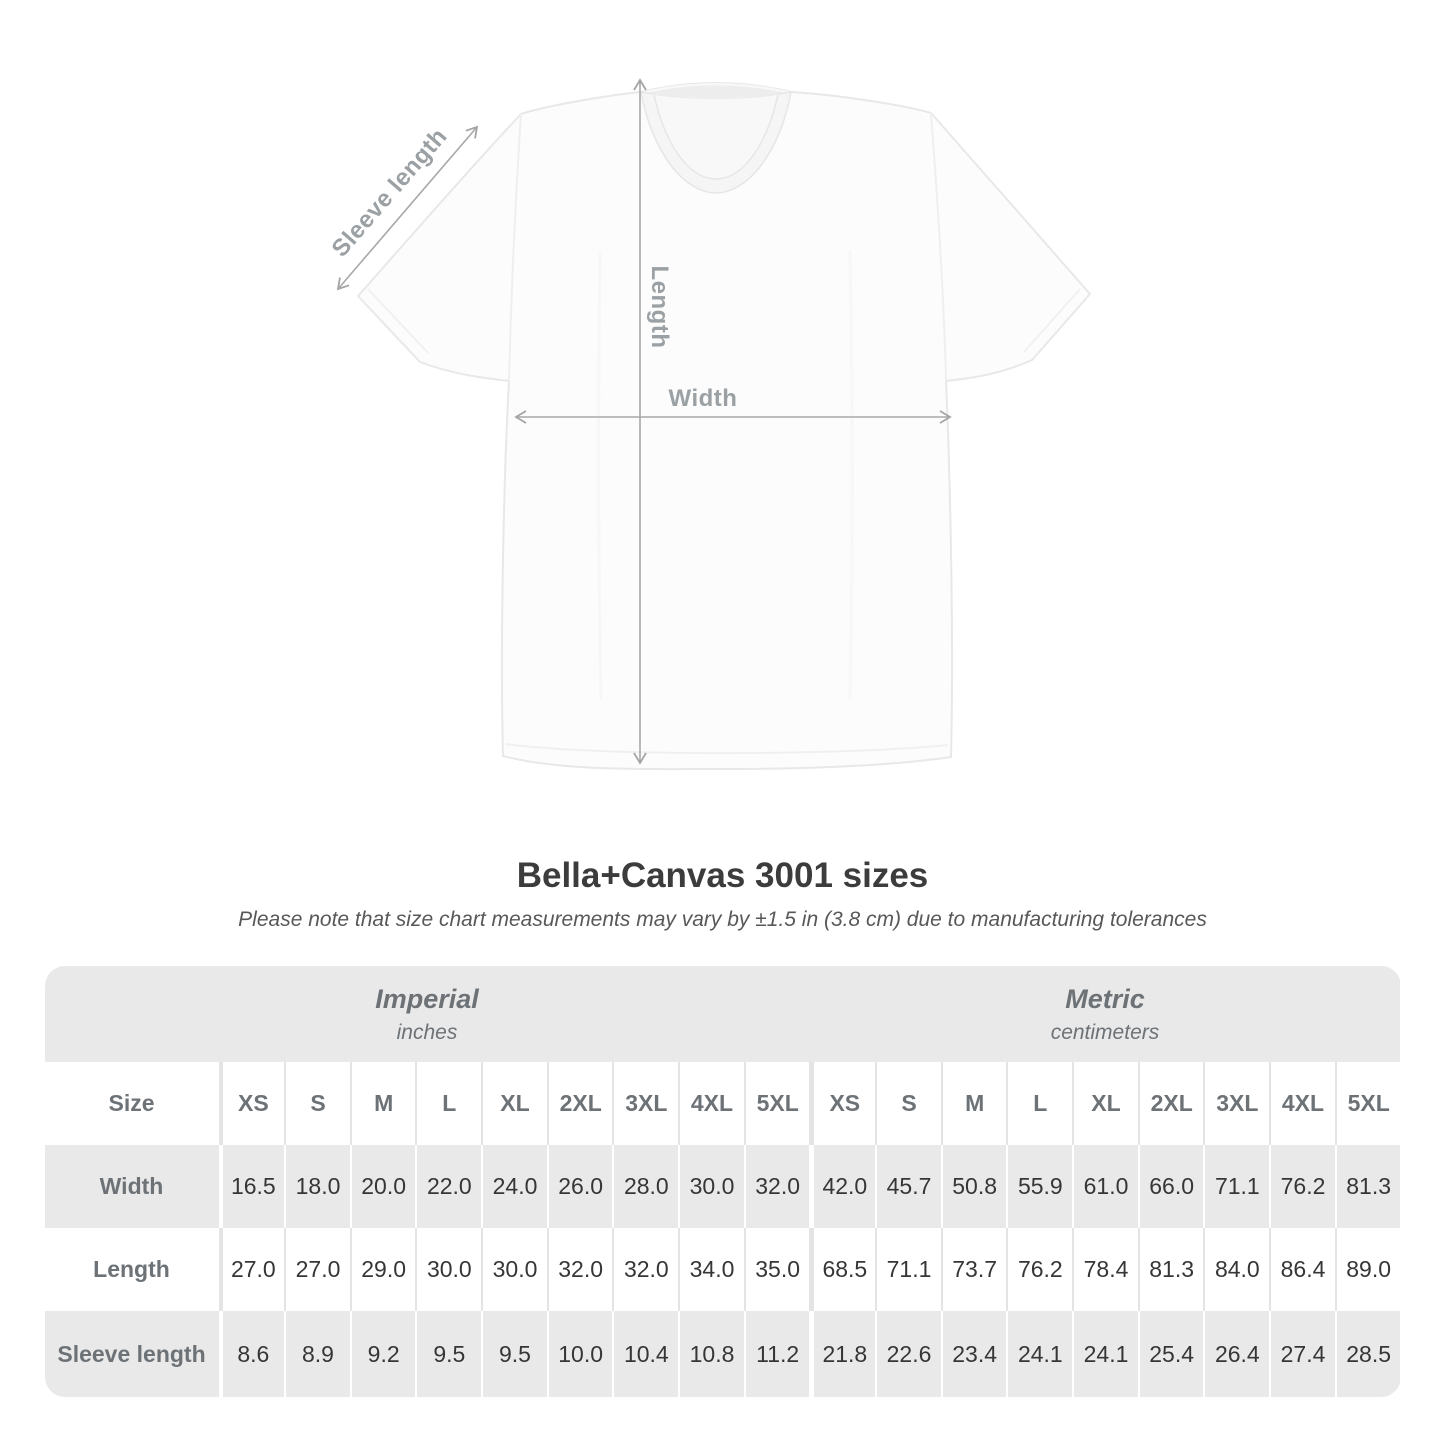 This screenshot has width=1445, height=1445. I want to click on value-cell: 89.0, so click(1367, 1269).